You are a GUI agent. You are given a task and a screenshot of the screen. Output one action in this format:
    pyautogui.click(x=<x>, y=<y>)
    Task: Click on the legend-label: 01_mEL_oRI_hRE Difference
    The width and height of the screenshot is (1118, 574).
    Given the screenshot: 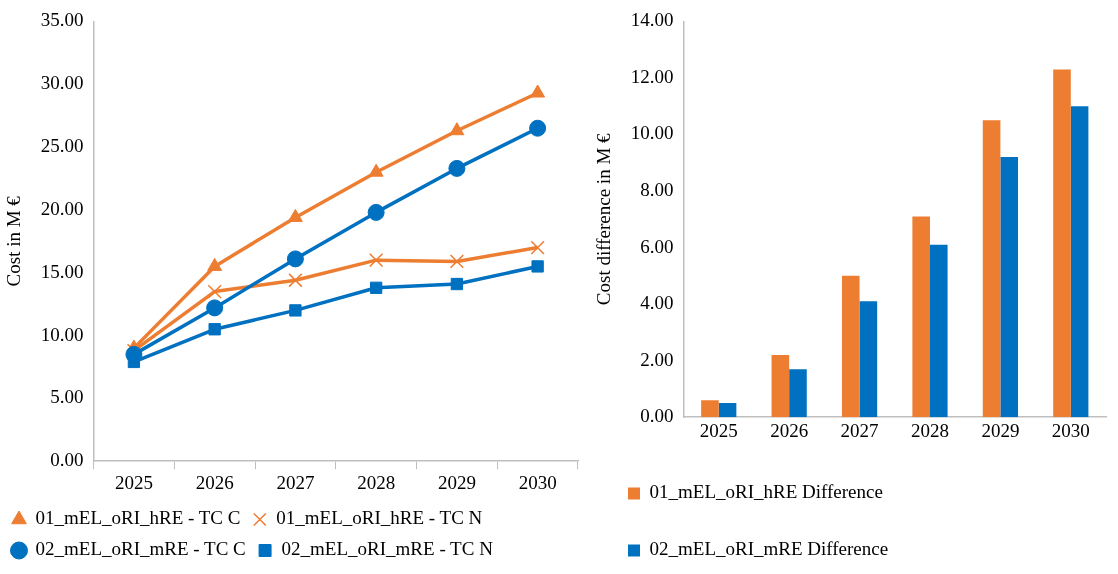 What is the action you would take?
    pyautogui.click(x=766, y=492)
    